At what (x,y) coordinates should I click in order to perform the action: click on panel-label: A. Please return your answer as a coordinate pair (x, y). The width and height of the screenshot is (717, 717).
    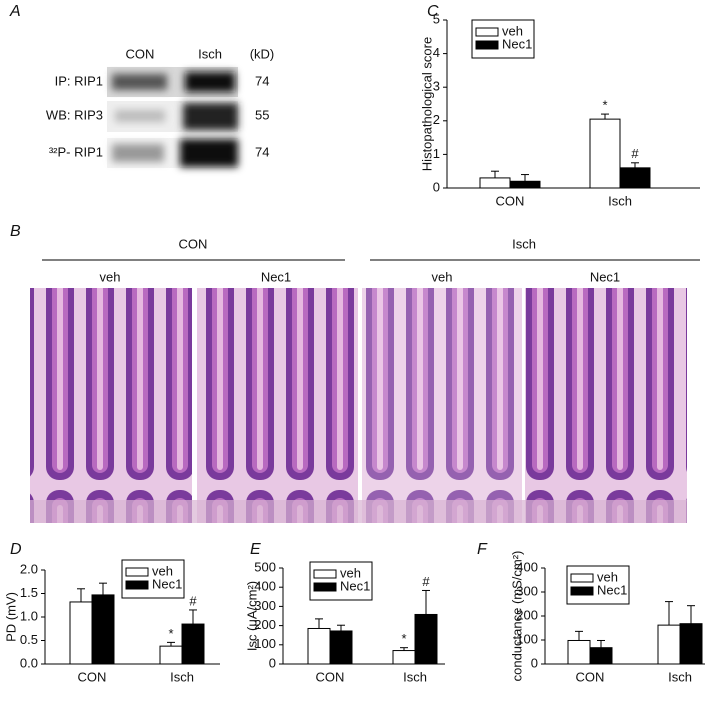
    Looking at the image, I should click on (15, 11).